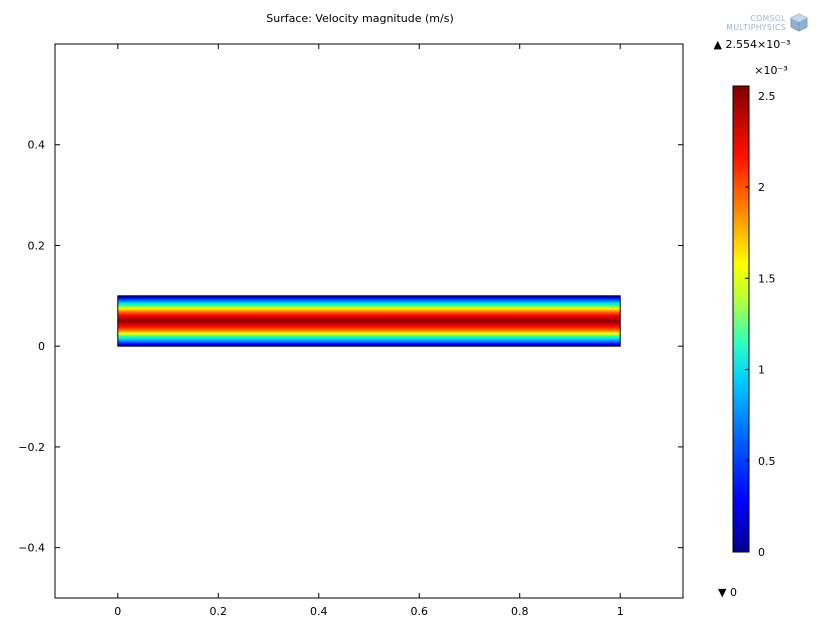 Image resolution: width=830 pixels, height=623 pixels. What do you see at coordinates (117, 611) in the screenshot?
I see `x-tick-label: 0` at bounding box center [117, 611].